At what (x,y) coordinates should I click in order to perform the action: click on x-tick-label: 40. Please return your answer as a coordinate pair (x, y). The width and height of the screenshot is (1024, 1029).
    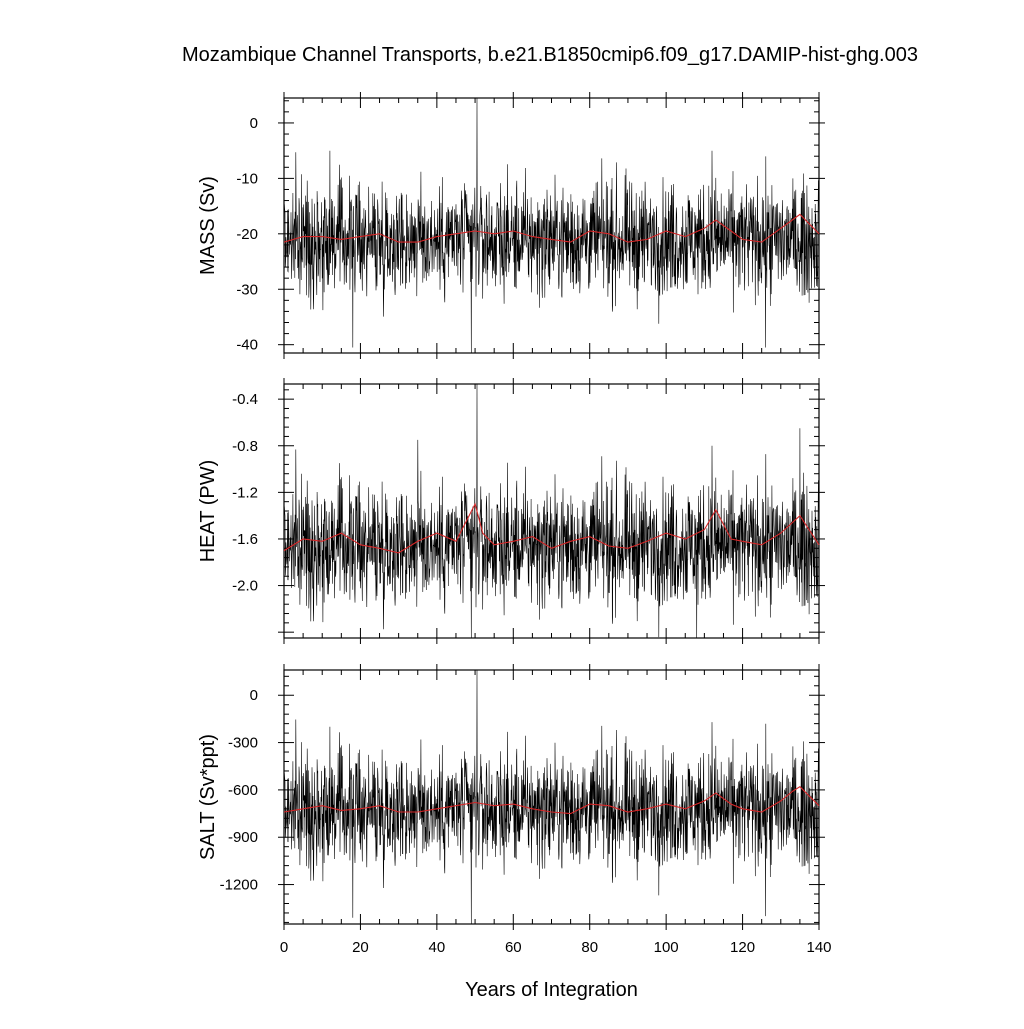
    Looking at the image, I should click on (437, 947).